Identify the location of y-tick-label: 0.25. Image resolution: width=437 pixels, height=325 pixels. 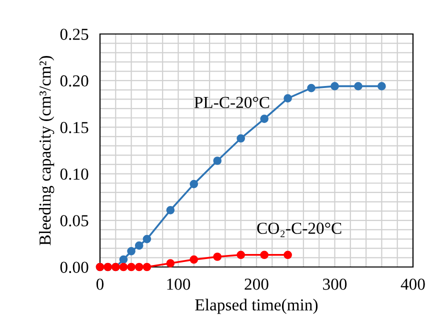
(74, 34).